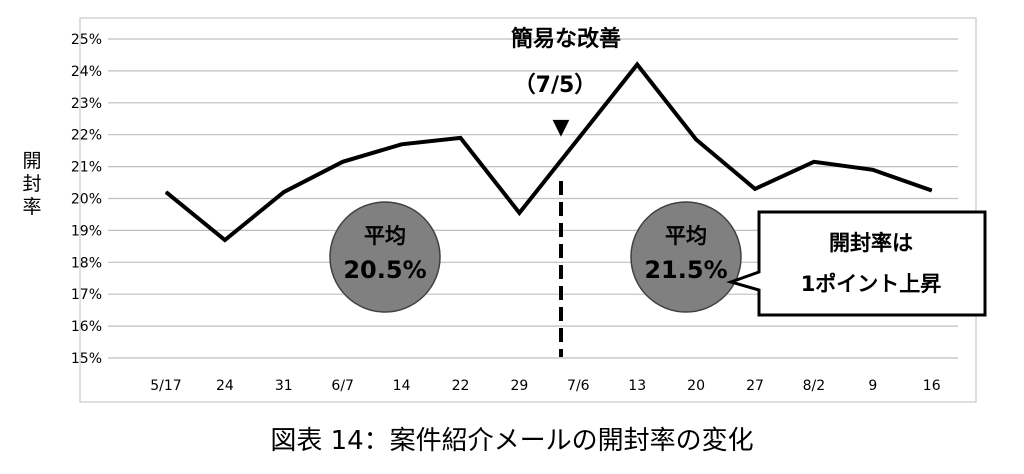 This screenshot has width=1024, height=474. Describe the element at coordinates (856, 263) in the screenshot. I see `callout-box` at that location.